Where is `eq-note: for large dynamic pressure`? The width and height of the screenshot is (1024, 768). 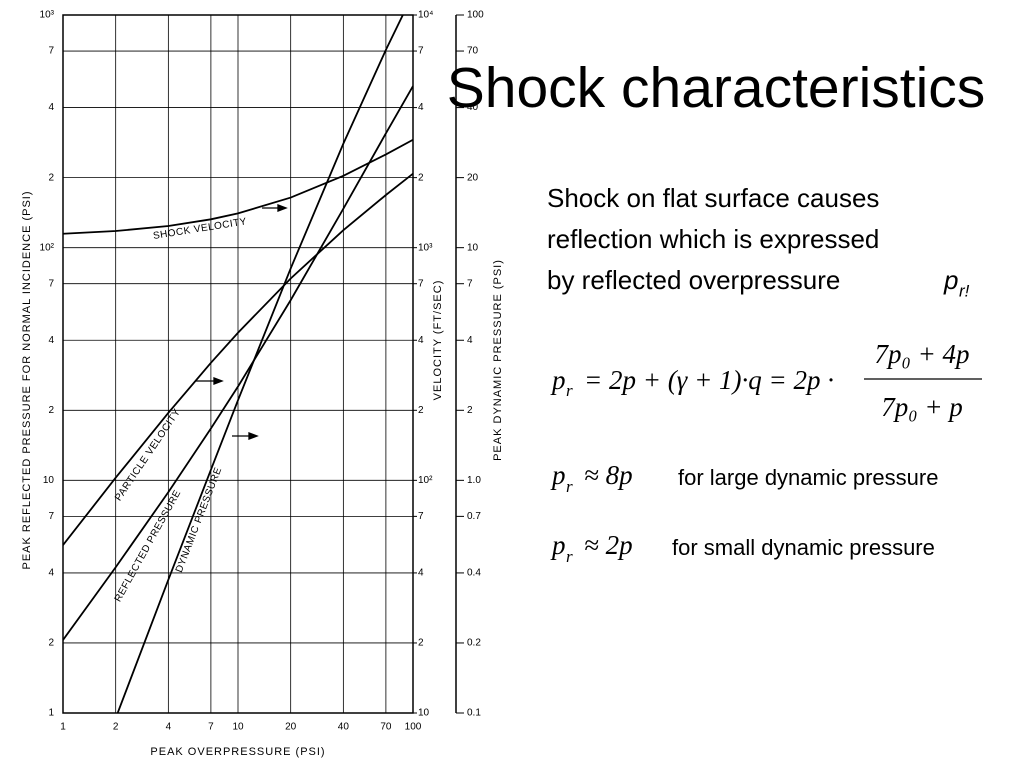
eq-note: for large dynamic pressure is located at coordinates (808, 477).